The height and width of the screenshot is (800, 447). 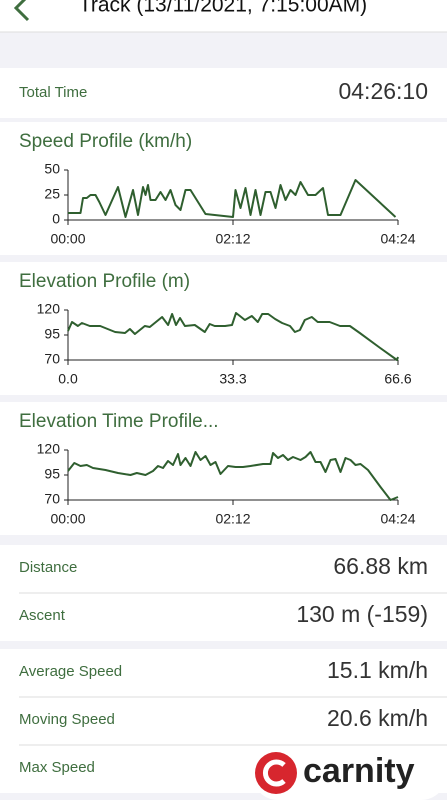 What do you see at coordinates (70, 671) in the screenshot?
I see `row-label: Average Speed` at bounding box center [70, 671].